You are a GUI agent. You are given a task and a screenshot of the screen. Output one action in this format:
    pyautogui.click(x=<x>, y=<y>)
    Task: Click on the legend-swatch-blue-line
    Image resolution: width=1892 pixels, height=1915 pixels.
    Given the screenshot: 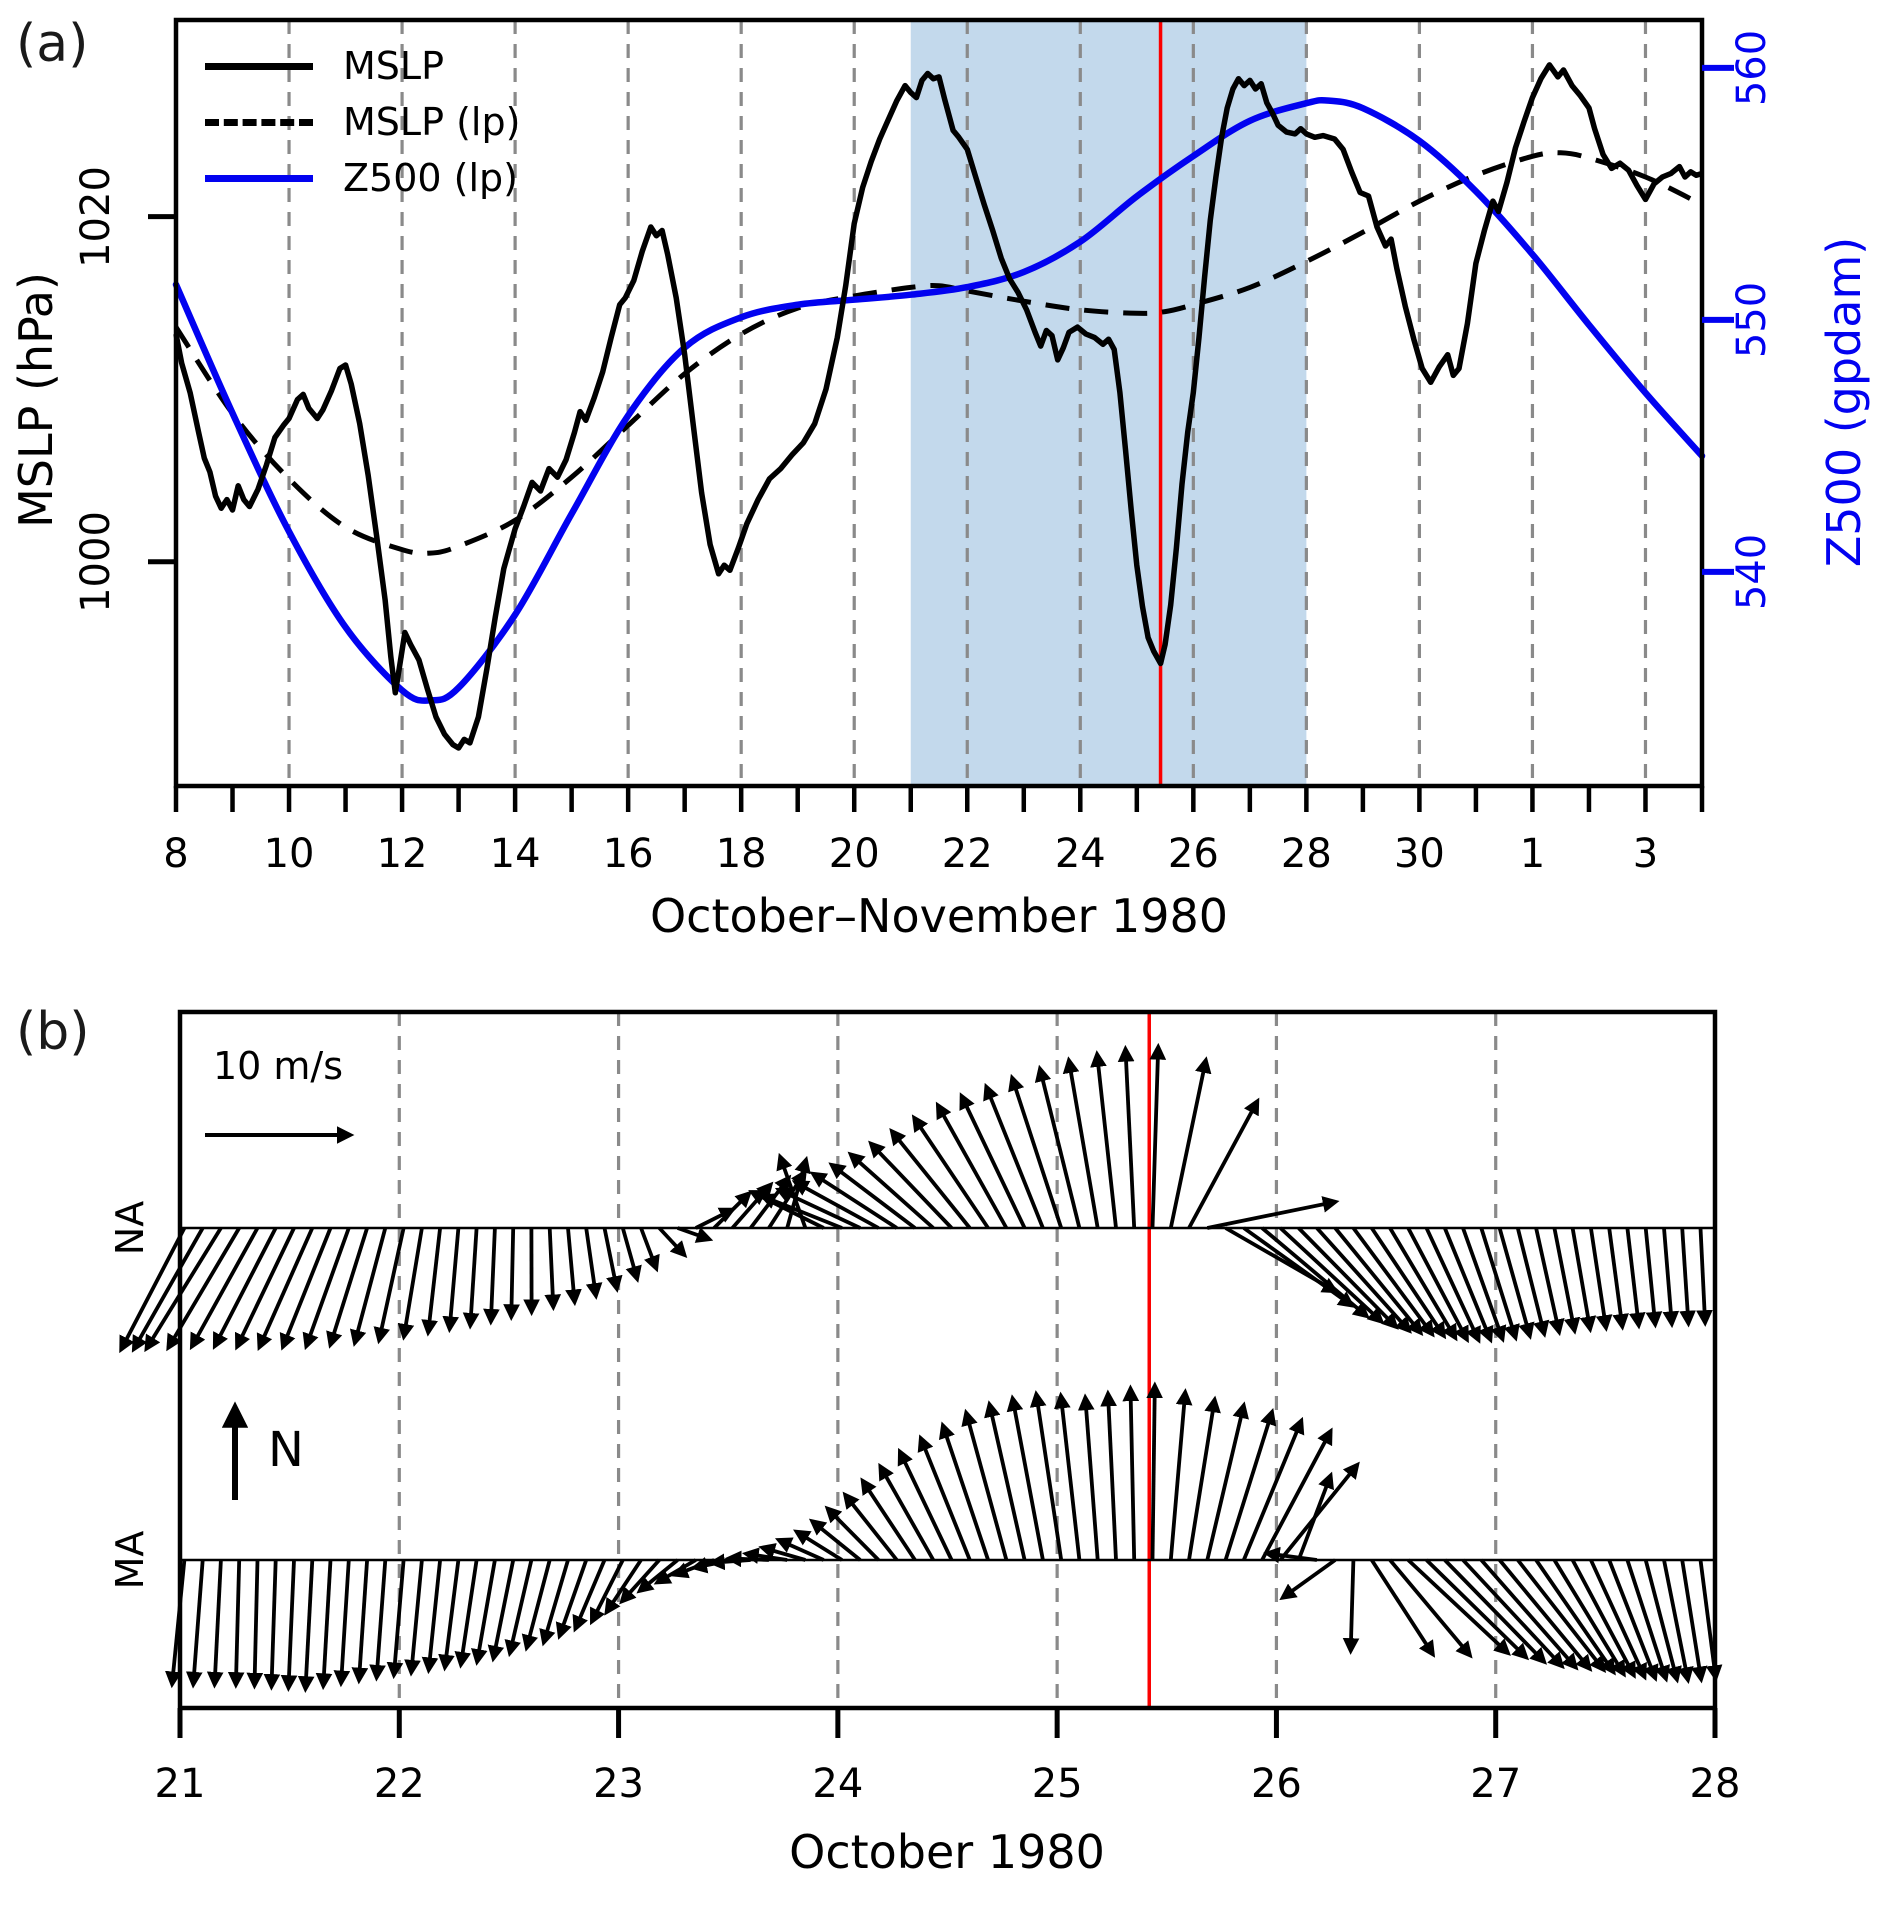 What is the action you would take?
    pyautogui.click(x=259, y=178)
    